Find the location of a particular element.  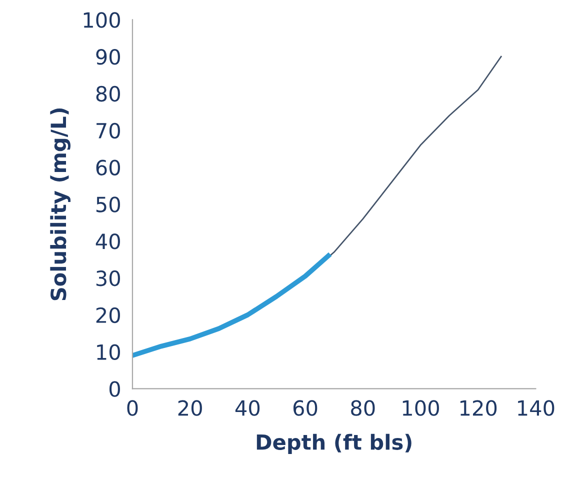

x-tick-label: 40 is located at coordinates (247, 408).